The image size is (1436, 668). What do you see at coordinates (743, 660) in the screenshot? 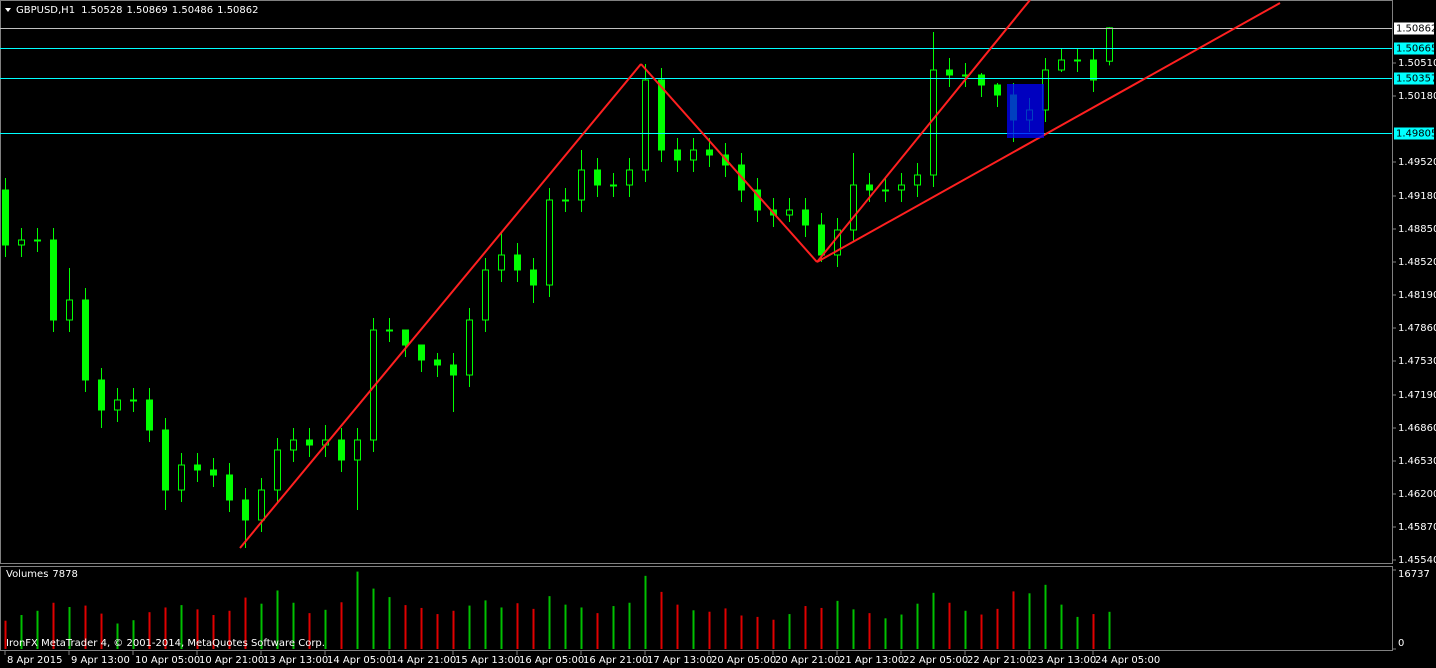
I see `x-tick-label: 20 Apr 05:00` at bounding box center [743, 660].